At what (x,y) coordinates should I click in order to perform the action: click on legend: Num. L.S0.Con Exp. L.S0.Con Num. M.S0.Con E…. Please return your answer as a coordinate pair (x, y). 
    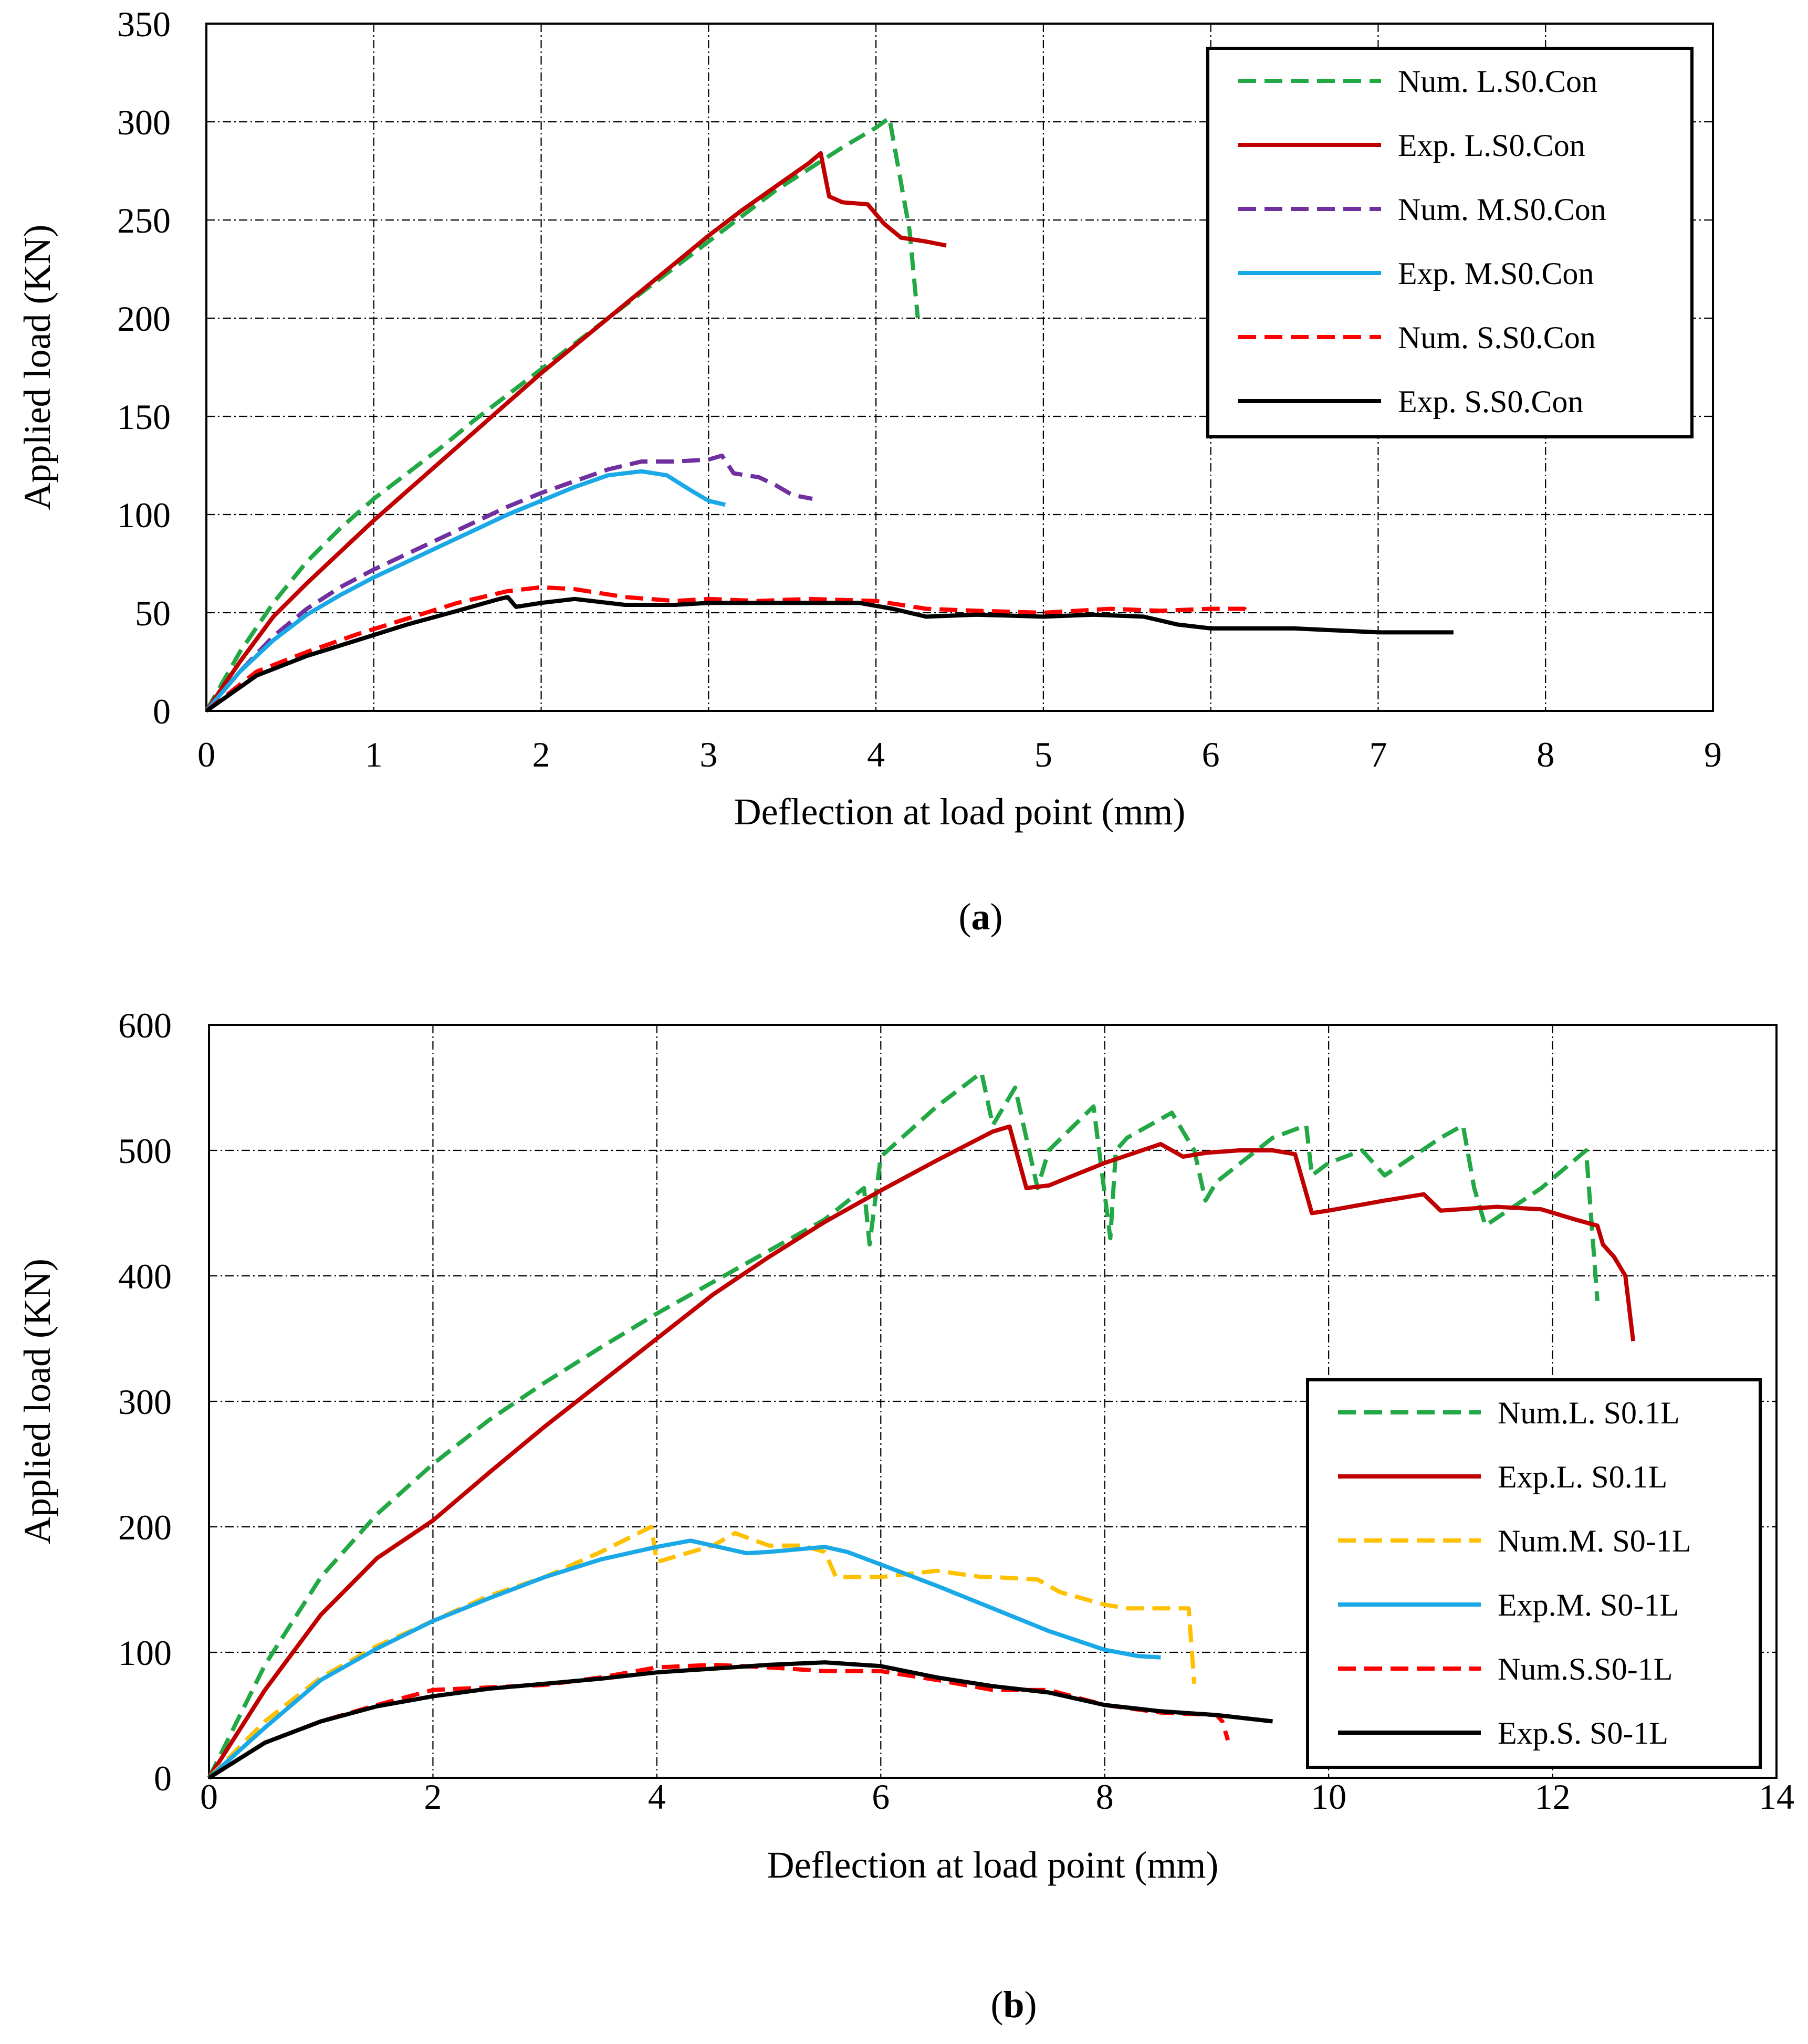
    Looking at the image, I should click on (1450, 242).